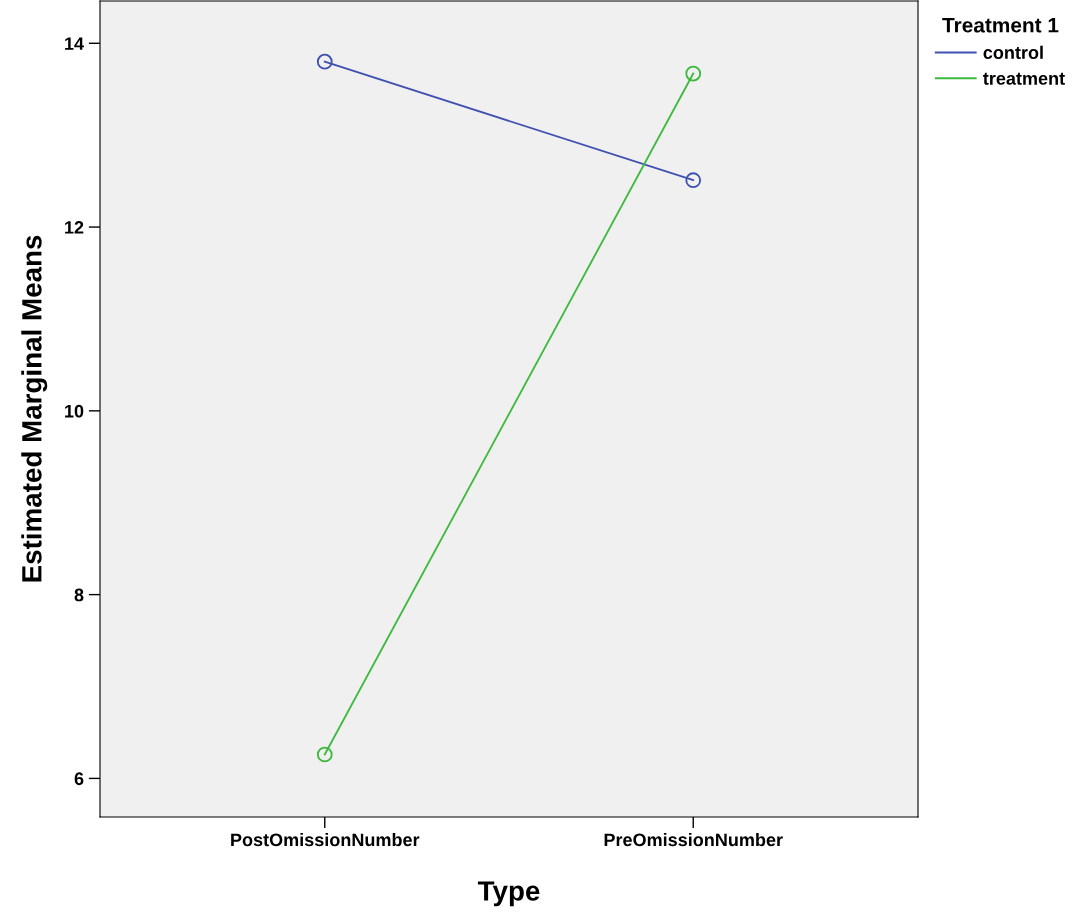 The height and width of the screenshot is (913, 1076). Describe the element at coordinates (693, 839) in the screenshot. I see `x-tick-label: PreOmissionNumber` at that location.